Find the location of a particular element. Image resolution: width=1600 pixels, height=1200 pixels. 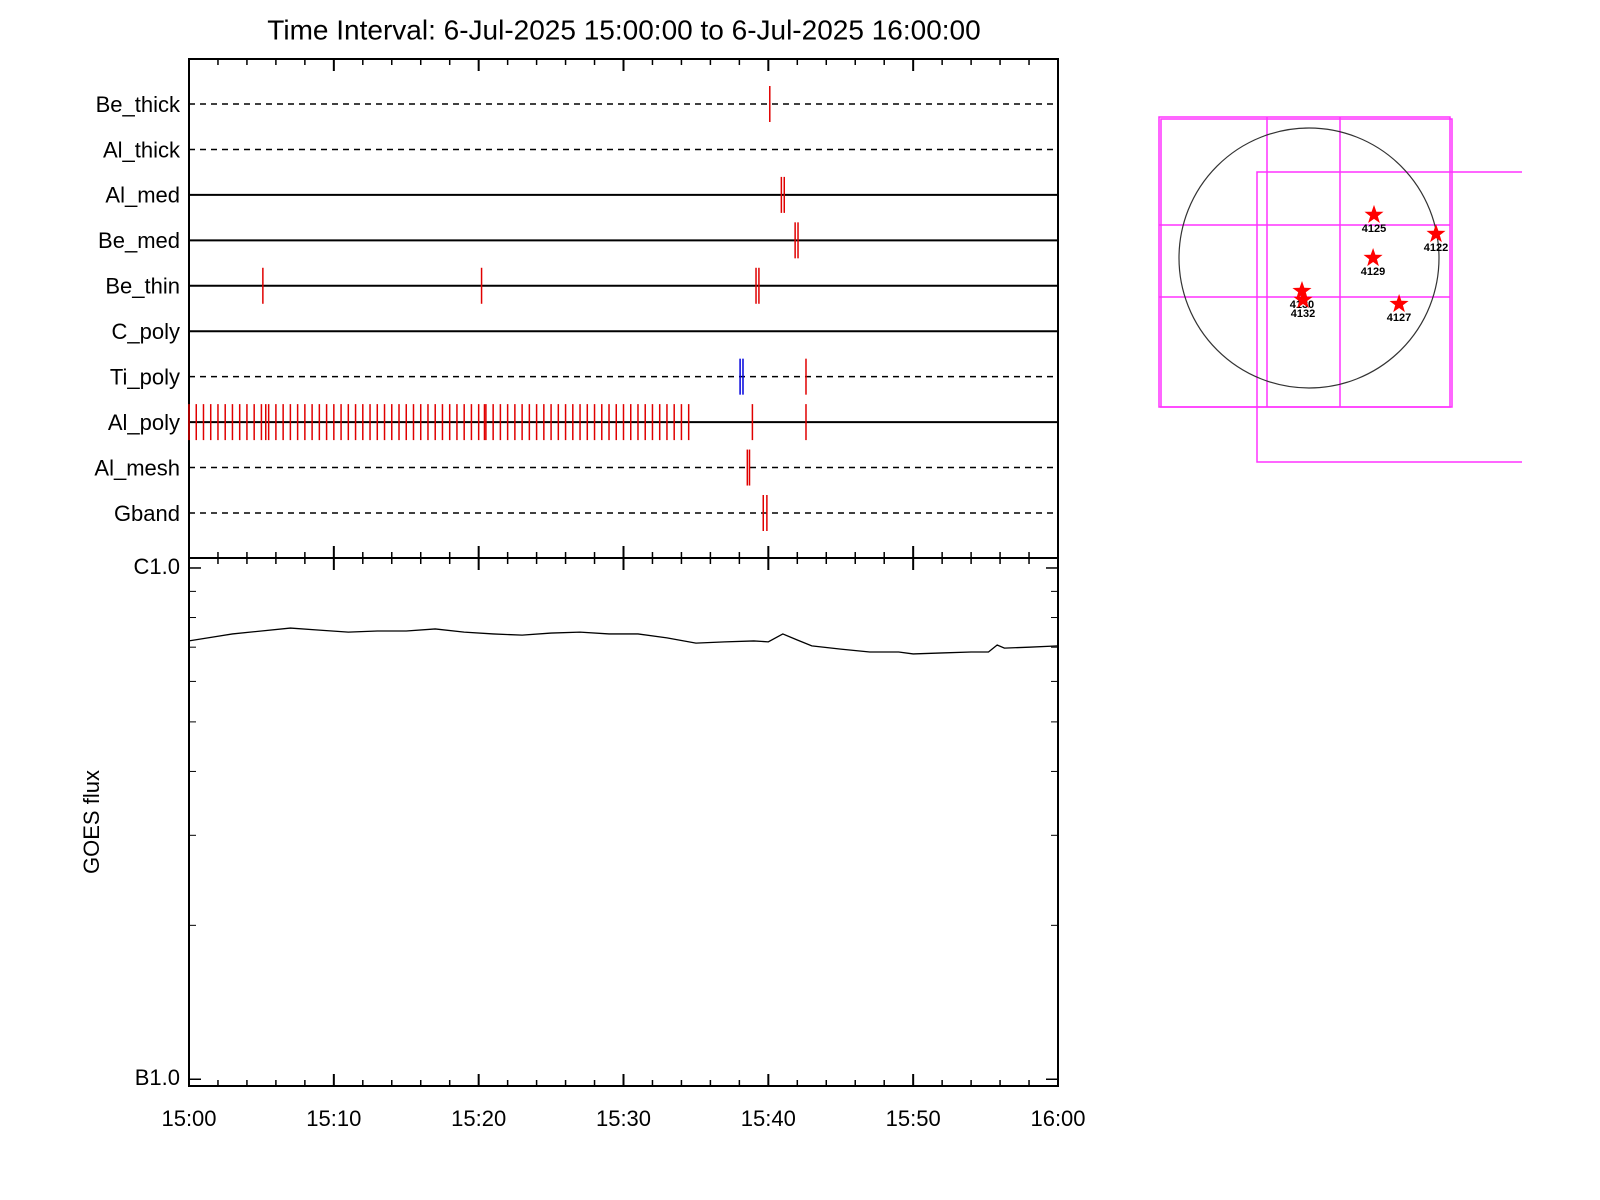

row-label: Al_poly is located at coordinates (144, 422).